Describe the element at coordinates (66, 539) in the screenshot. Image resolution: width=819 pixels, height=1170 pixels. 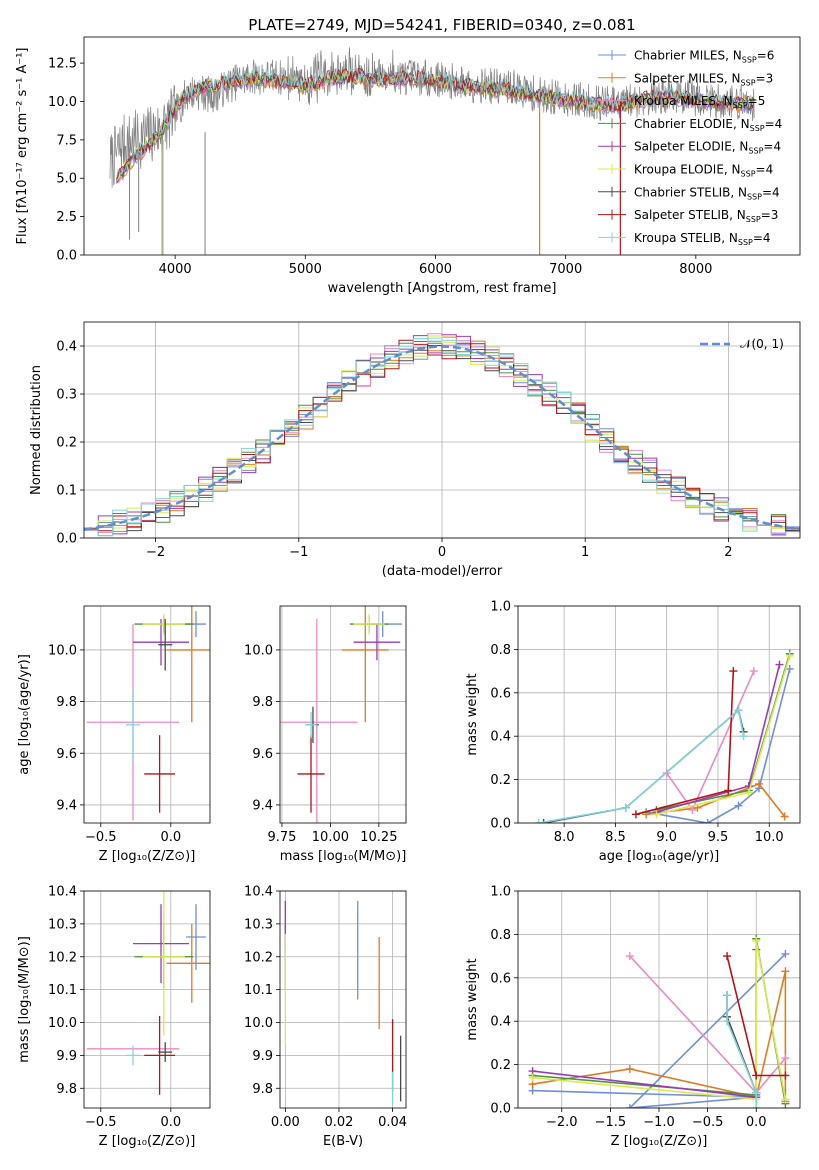
I see `y-tick-label: 0.0` at that location.